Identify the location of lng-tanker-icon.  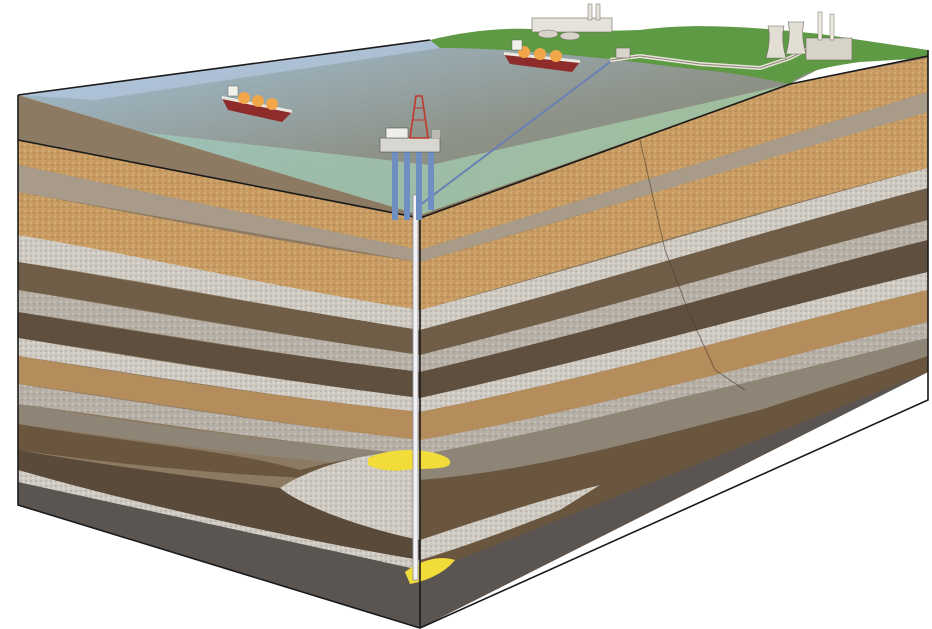
(257, 103).